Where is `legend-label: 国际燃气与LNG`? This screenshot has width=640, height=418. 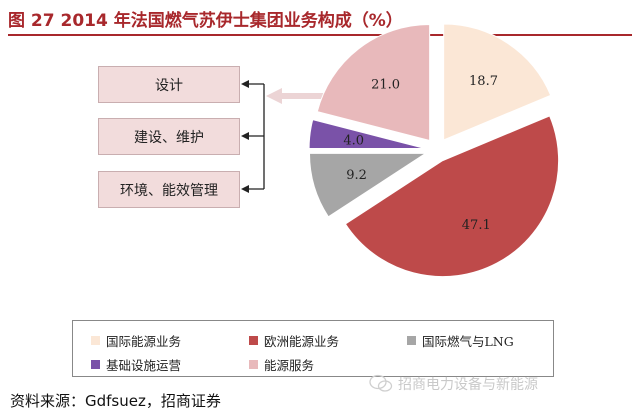
legend-label: 国际燃气与LNG is located at coordinates (468, 341).